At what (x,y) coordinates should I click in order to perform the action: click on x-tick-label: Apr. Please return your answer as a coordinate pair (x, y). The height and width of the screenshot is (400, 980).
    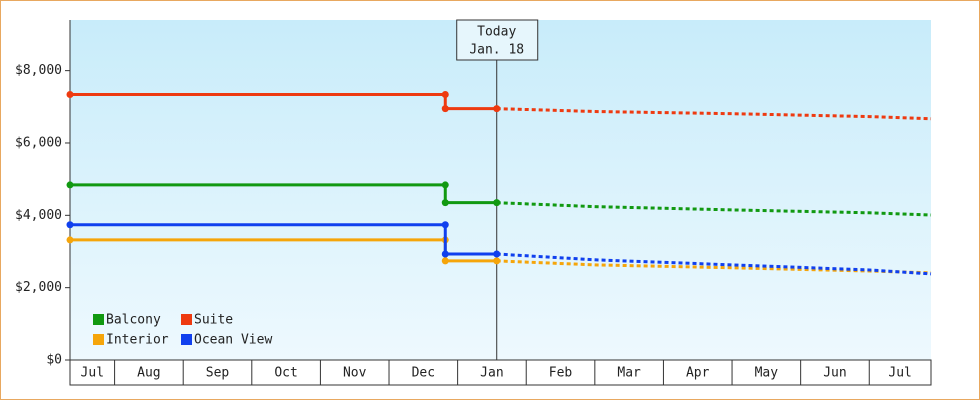
    Looking at the image, I should click on (698, 373).